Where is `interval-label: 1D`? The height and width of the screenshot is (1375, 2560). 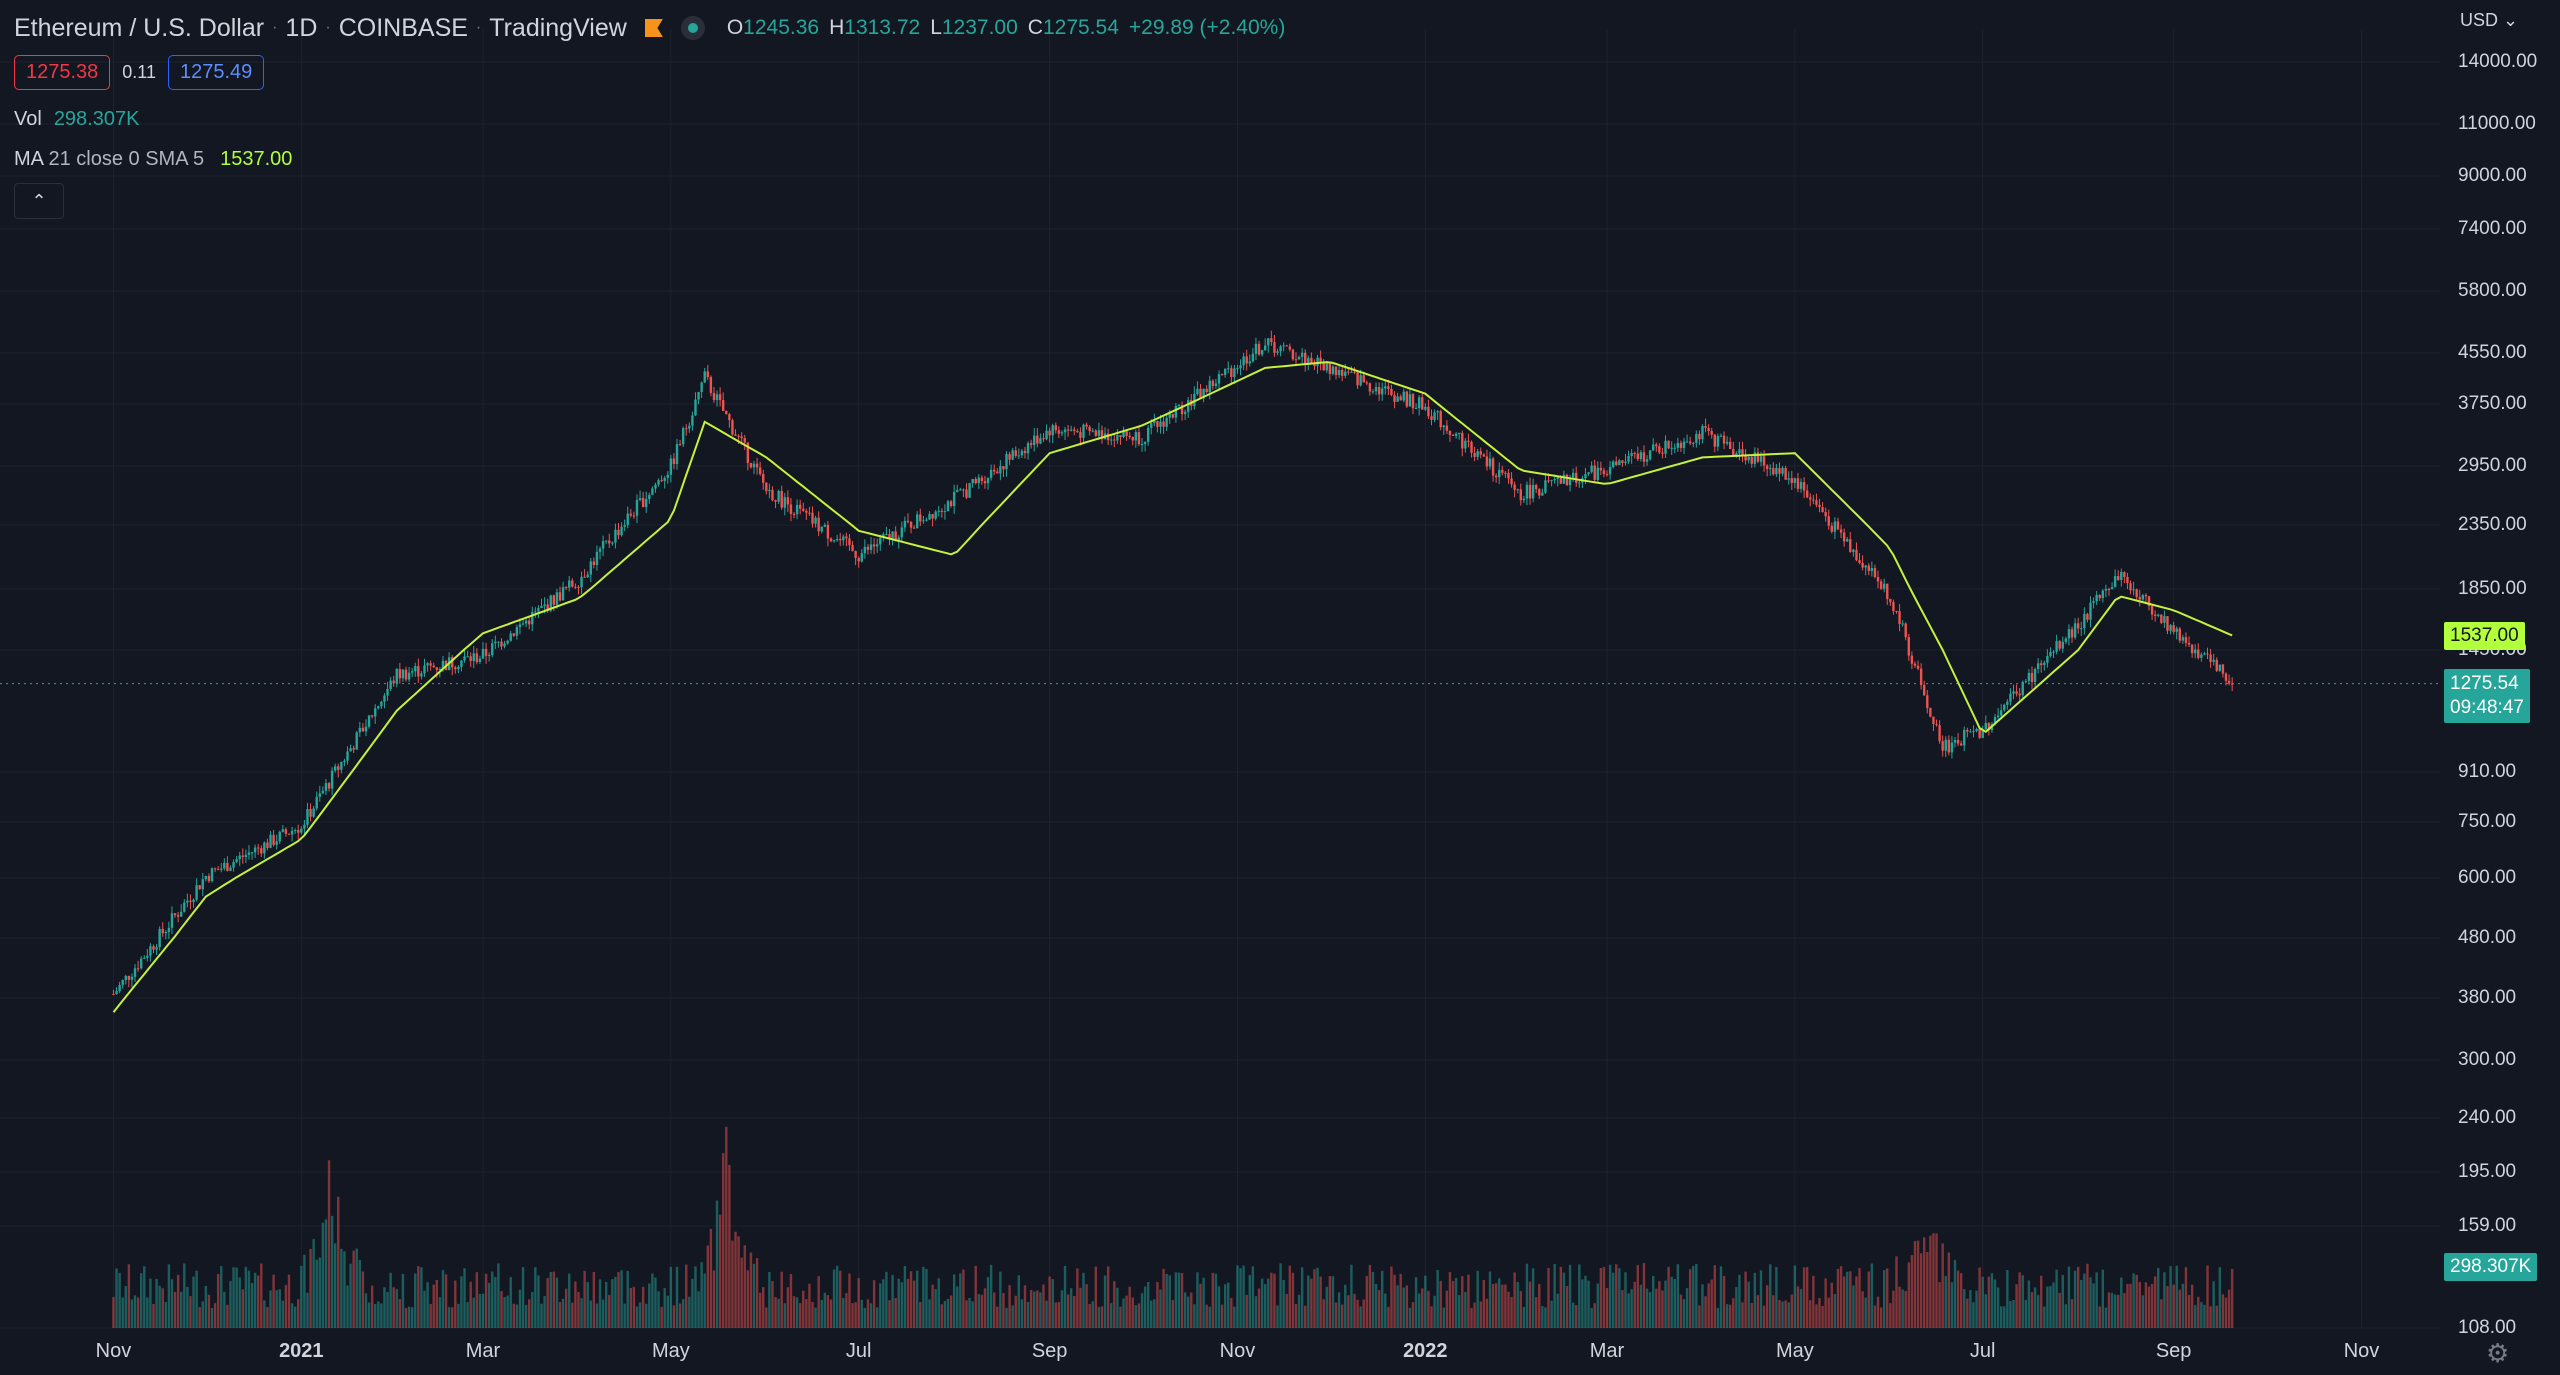
interval-label: 1D is located at coordinates (301, 27).